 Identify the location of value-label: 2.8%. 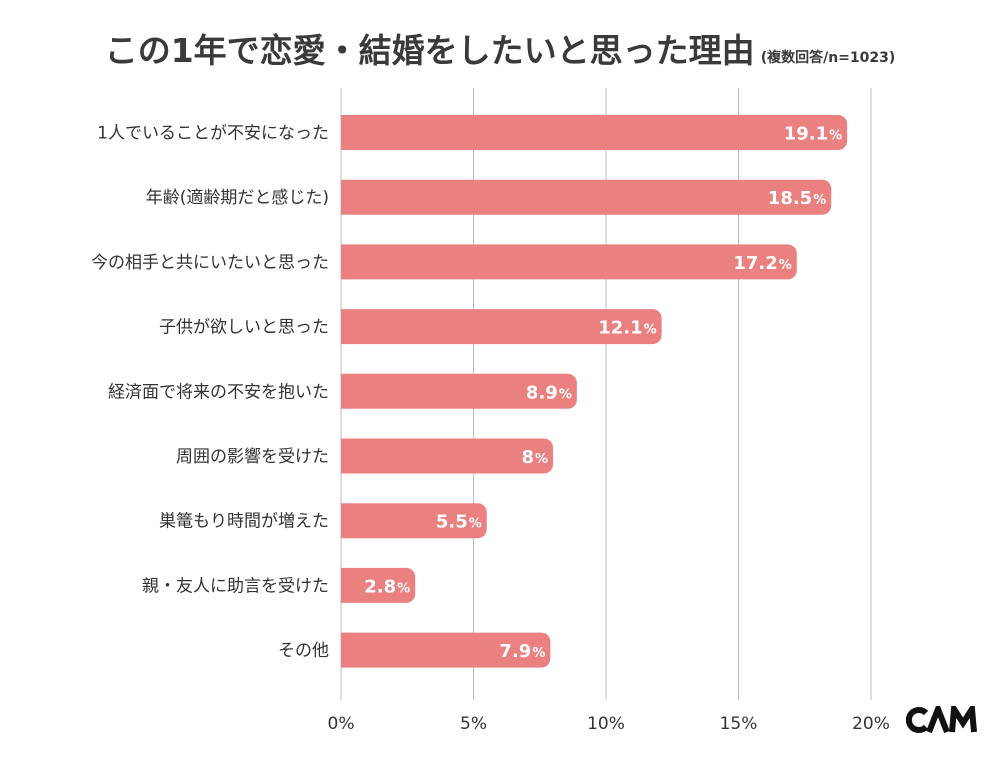
(387, 586).